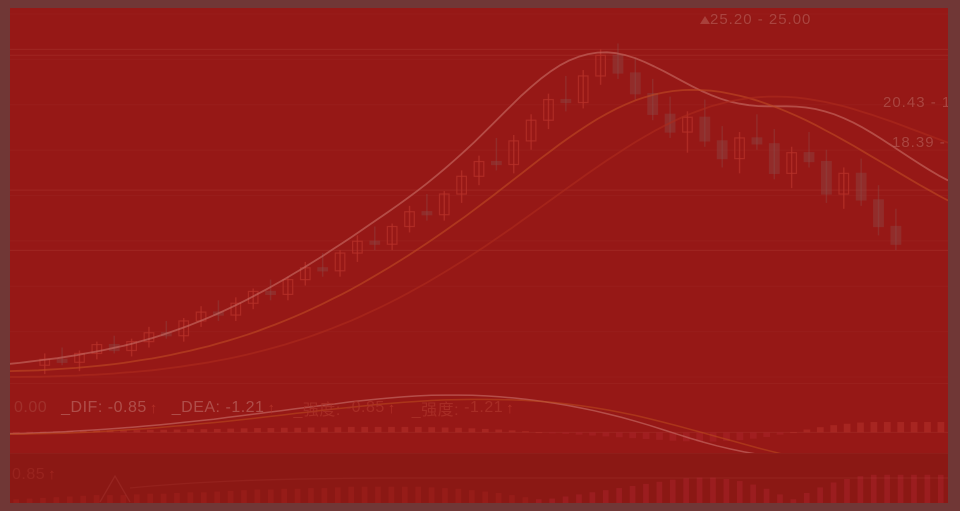  I want to click on macd-chart-svg, so click(479, 422).